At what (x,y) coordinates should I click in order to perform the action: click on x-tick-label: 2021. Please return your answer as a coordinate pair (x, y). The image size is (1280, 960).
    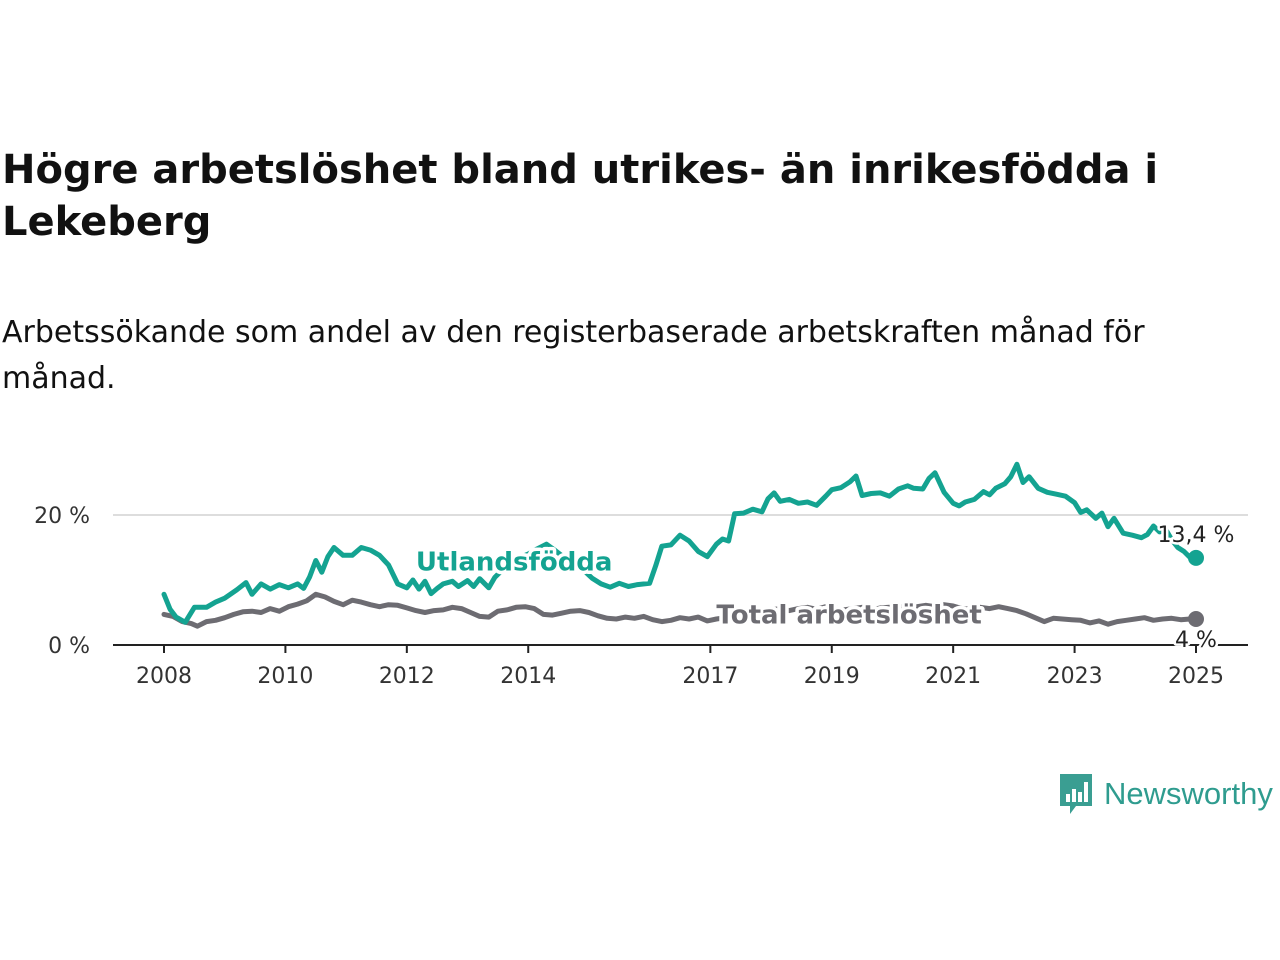
    Looking at the image, I should click on (953, 676).